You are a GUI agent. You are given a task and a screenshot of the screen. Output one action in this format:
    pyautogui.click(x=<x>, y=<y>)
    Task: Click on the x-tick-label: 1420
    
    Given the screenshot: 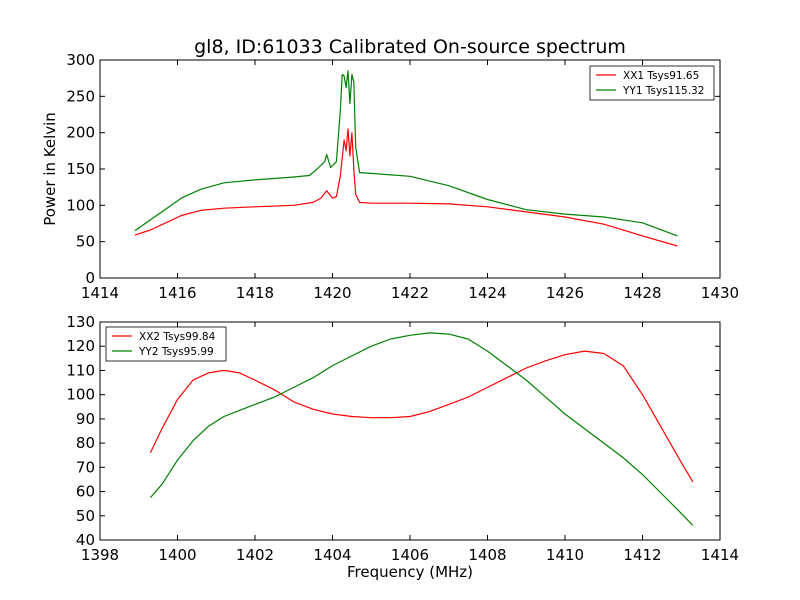 What is the action you would take?
    pyautogui.click(x=332, y=293)
    